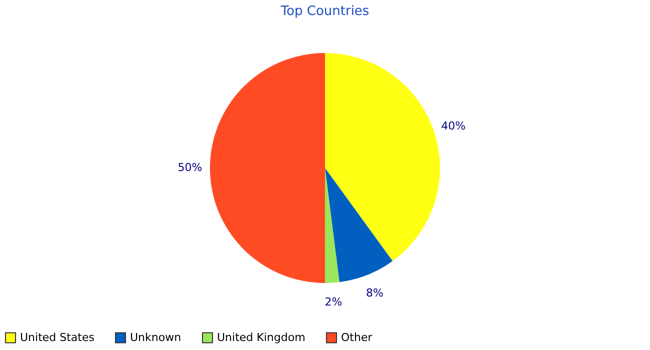 Image resolution: width=650 pixels, height=350 pixels. Describe the element at coordinates (453, 125) in the screenshot. I see `data-label: 40%` at that location.